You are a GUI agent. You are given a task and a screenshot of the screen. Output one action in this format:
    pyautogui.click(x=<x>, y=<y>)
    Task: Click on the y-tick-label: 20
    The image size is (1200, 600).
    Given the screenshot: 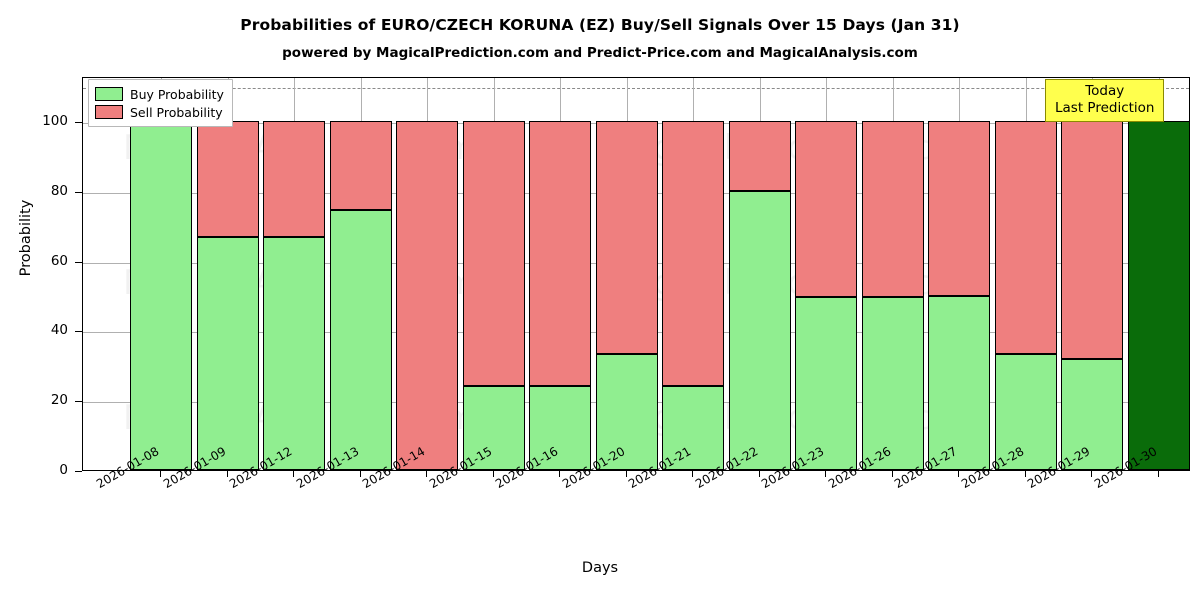 What is the action you would take?
    pyautogui.click(x=59, y=400)
    